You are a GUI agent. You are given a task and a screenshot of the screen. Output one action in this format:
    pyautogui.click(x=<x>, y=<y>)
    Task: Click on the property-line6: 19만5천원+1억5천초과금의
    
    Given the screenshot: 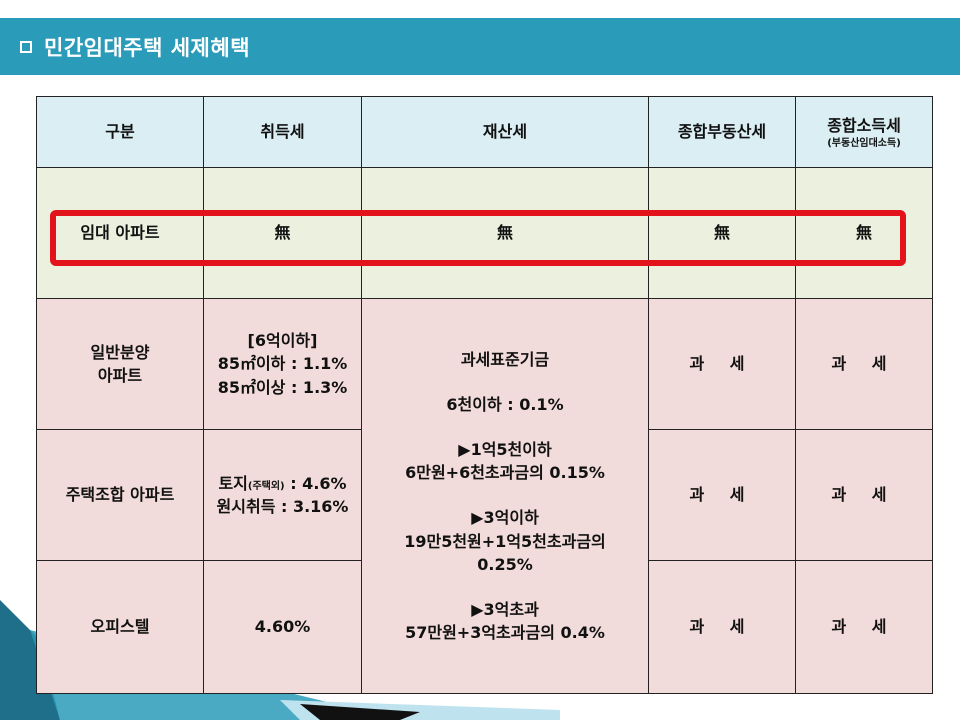 What is the action you would take?
    pyautogui.click(x=505, y=541)
    